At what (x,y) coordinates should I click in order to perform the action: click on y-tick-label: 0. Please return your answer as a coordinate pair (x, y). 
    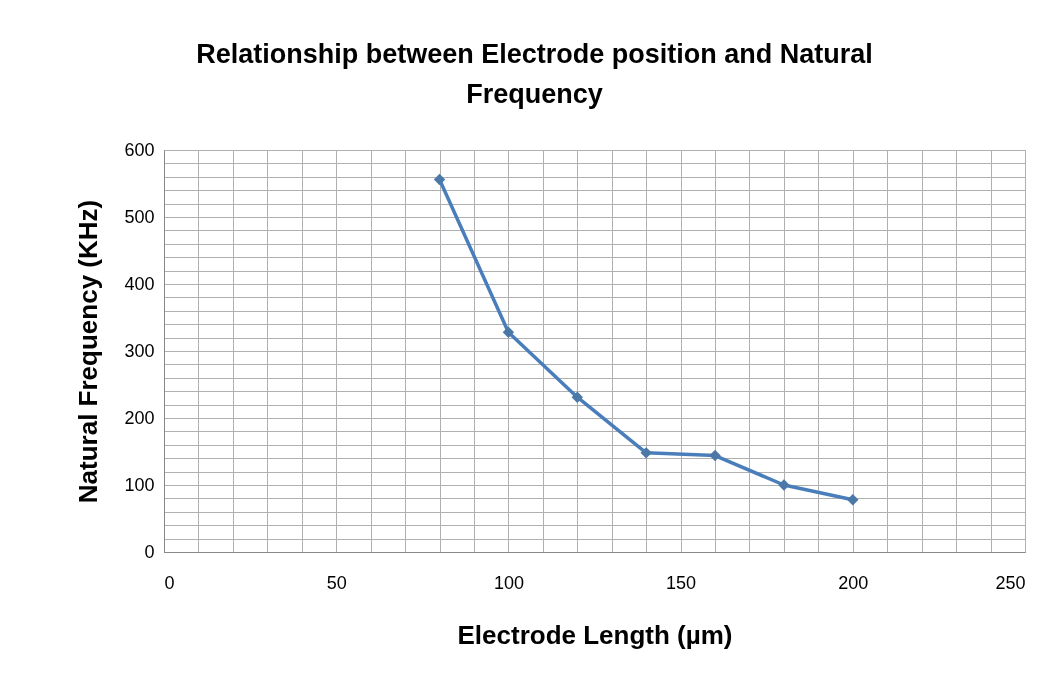
    Looking at the image, I should click on (149, 551).